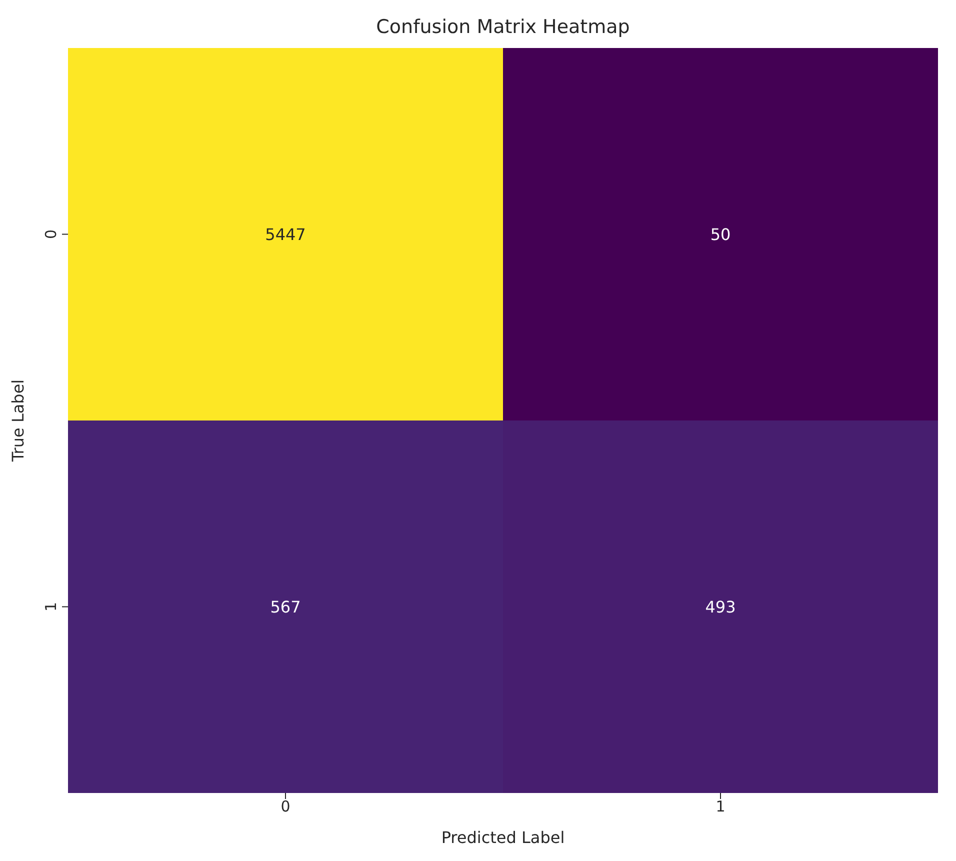  What do you see at coordinates (285, 606) in the screenshot?
I see `data-label: 567` at bounding box center [285, 606].